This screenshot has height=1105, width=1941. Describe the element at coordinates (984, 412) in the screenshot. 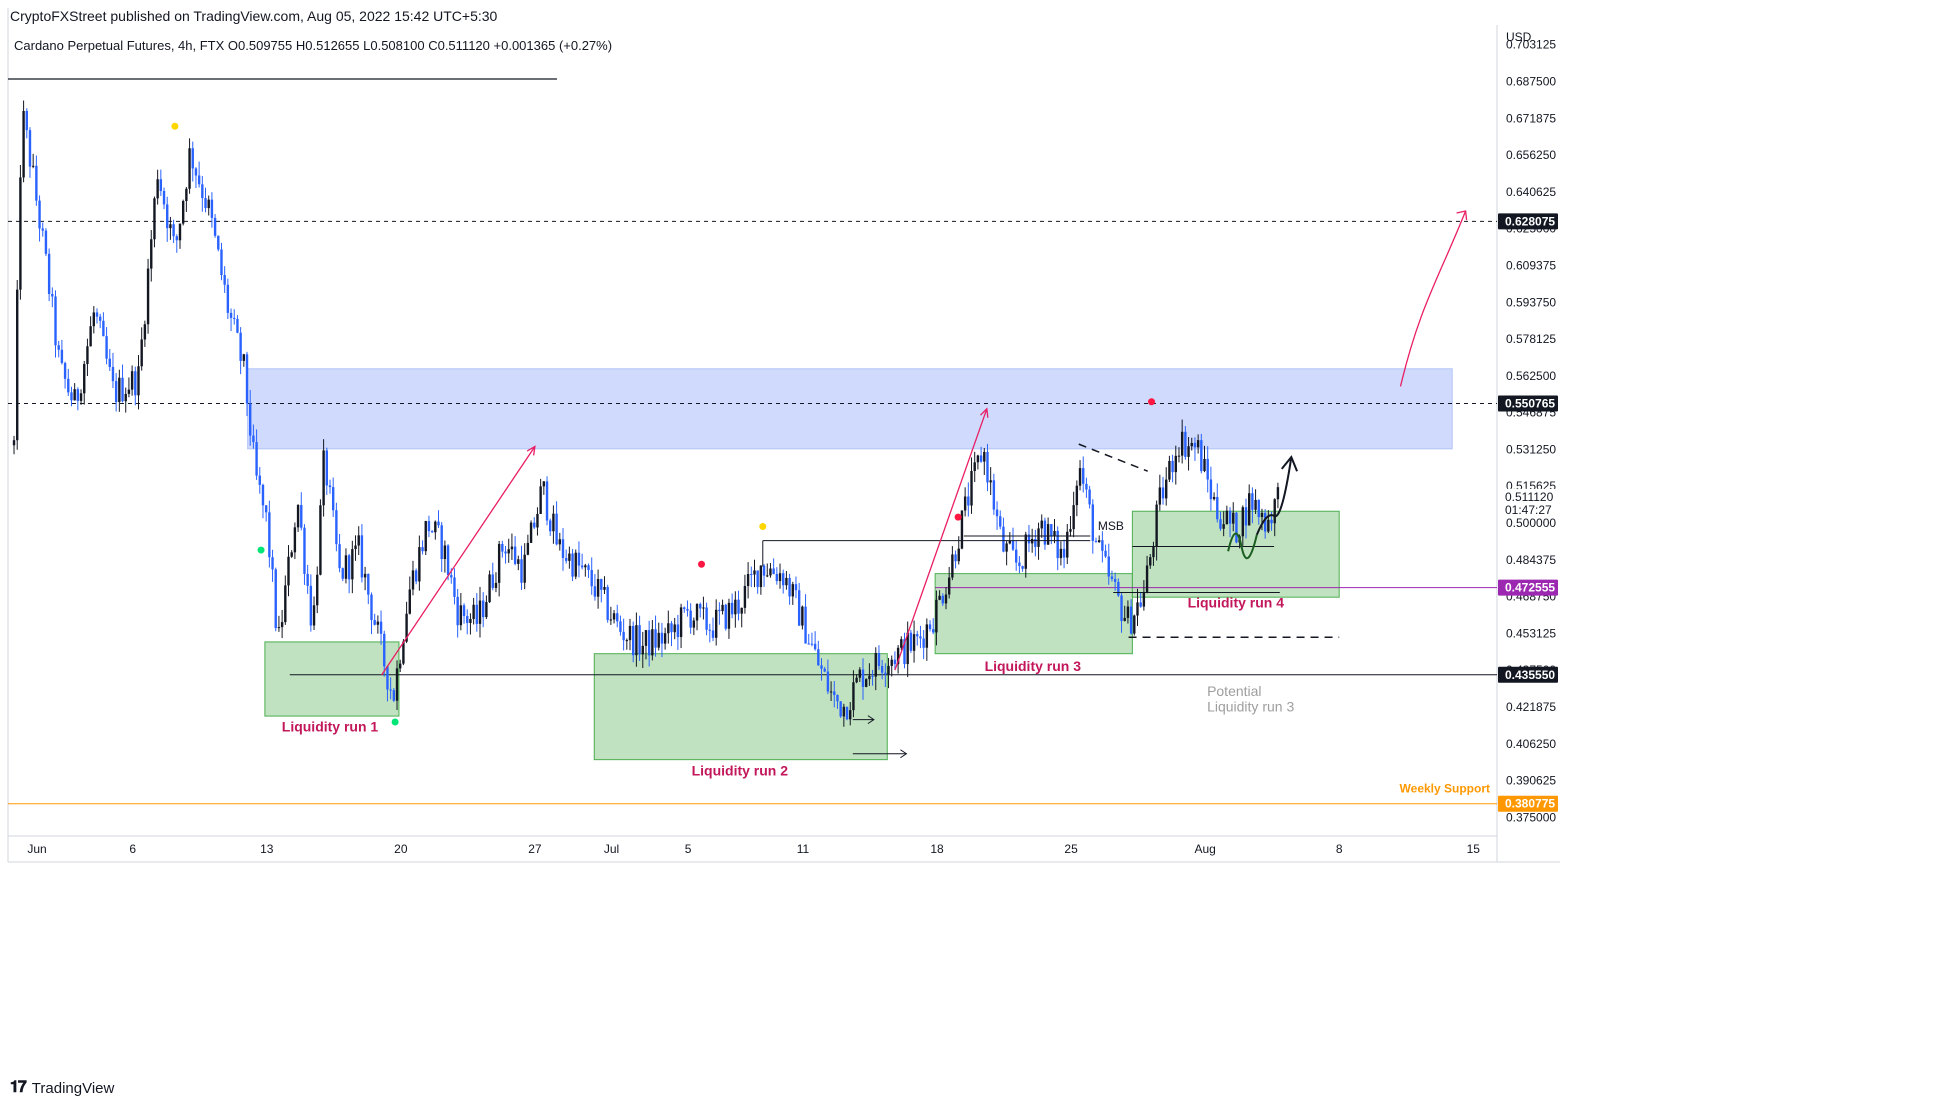

I see `pink-arrow-head` at that location.